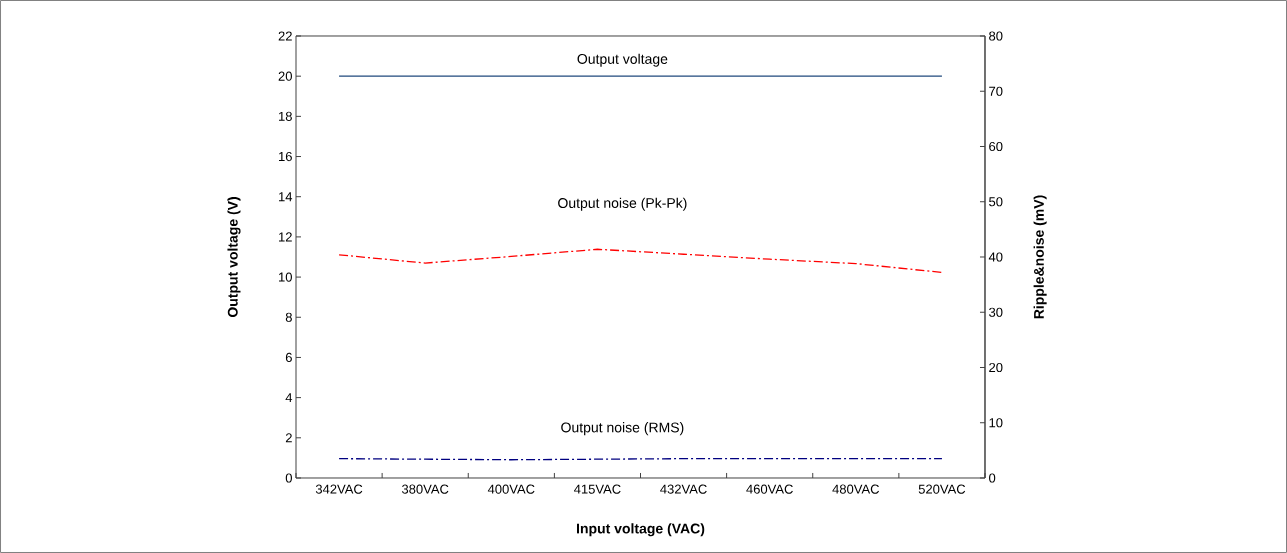 Image resolution: width=1287 pixels, height=553 pixels. Describe the element at coordinates (288, 317) in the screenshot. I see `y-tick-label: 8` at that location.